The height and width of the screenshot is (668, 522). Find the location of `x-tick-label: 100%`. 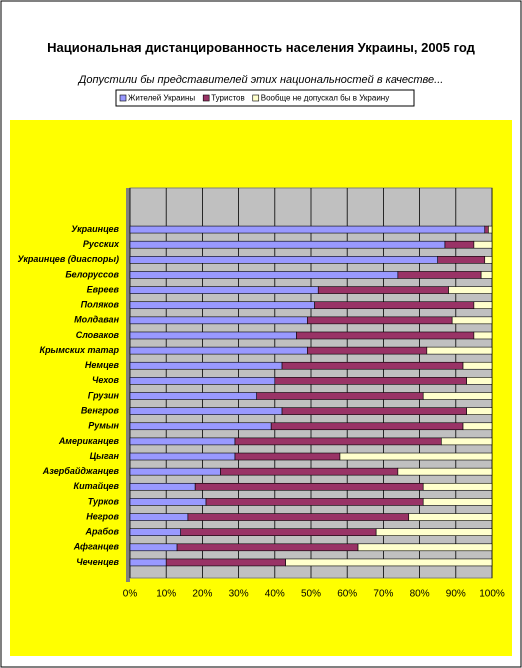

x-tick-label: 100% is located at coordinates (492, 594).